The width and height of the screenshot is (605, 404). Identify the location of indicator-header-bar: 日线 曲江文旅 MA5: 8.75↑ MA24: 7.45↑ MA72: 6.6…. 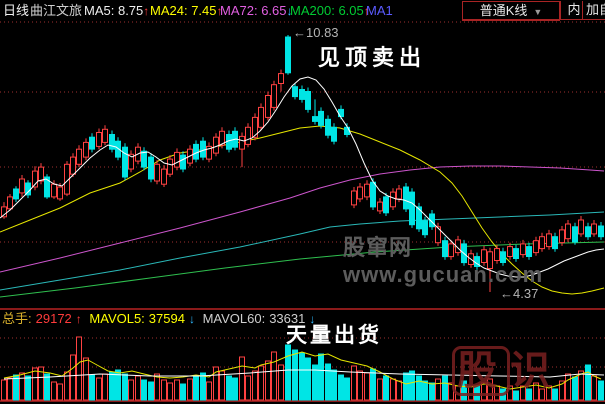
(302, 10).